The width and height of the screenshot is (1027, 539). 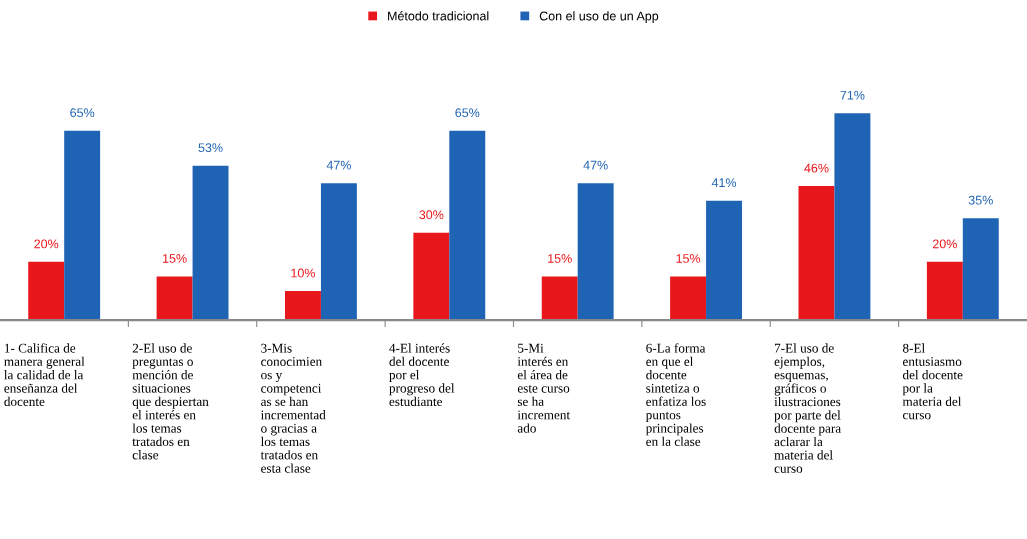 I want to click on legend-label: Método tradicional, so click(x=438, y=16).